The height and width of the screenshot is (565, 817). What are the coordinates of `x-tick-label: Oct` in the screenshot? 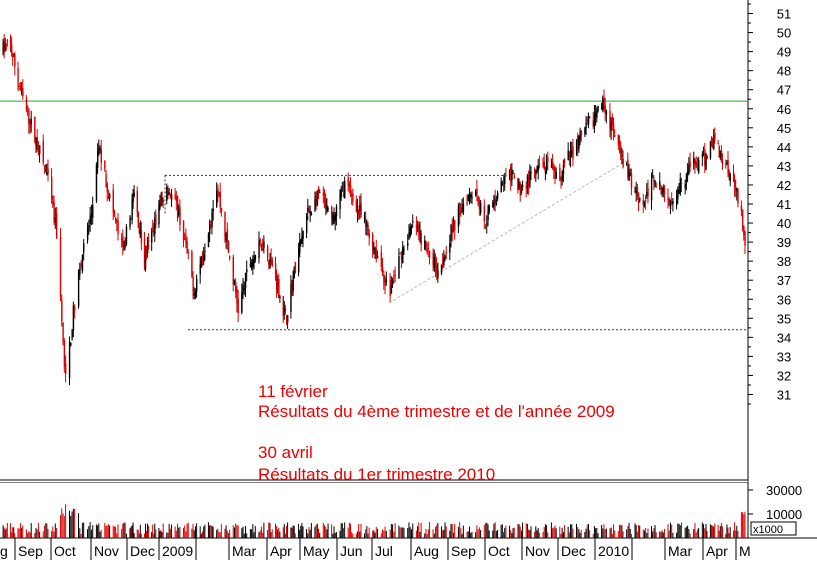 It's located at (65, 551).